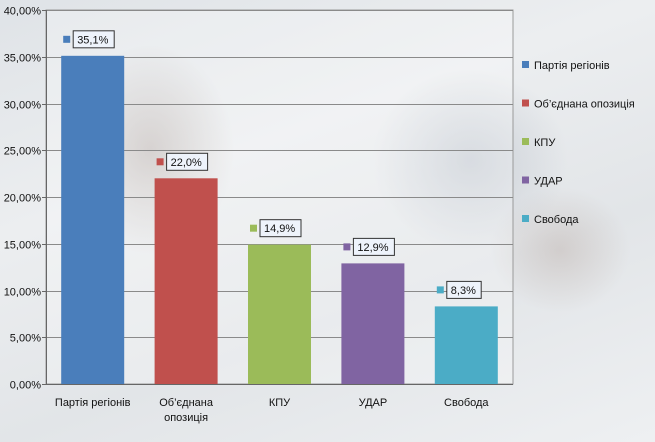  I want to click on x-category-label: Об’єднана, so click(186, 403).